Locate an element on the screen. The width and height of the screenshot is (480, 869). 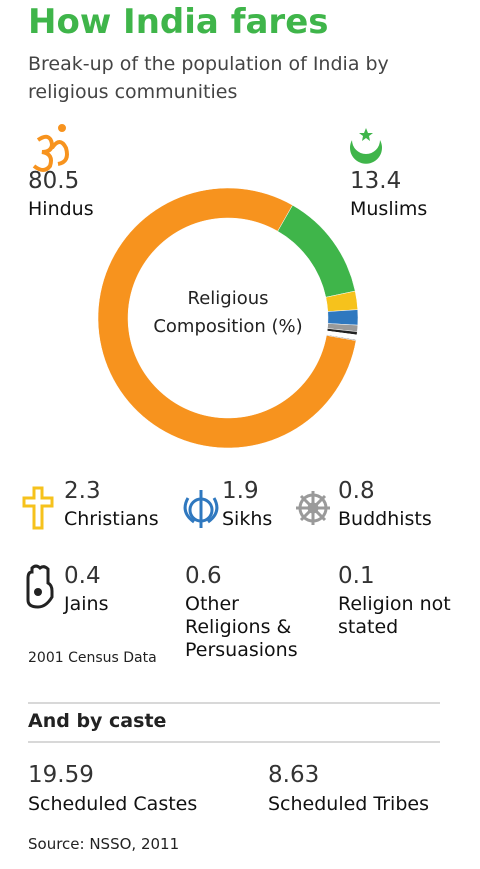
caste-label: Scheduled Tribes is located at coordinates (348, 804).